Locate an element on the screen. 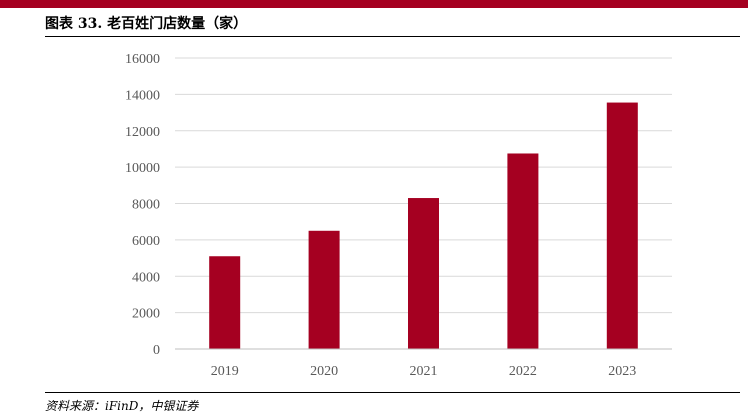  x-tick-label: 2023 is located at coordinates (622, 371).